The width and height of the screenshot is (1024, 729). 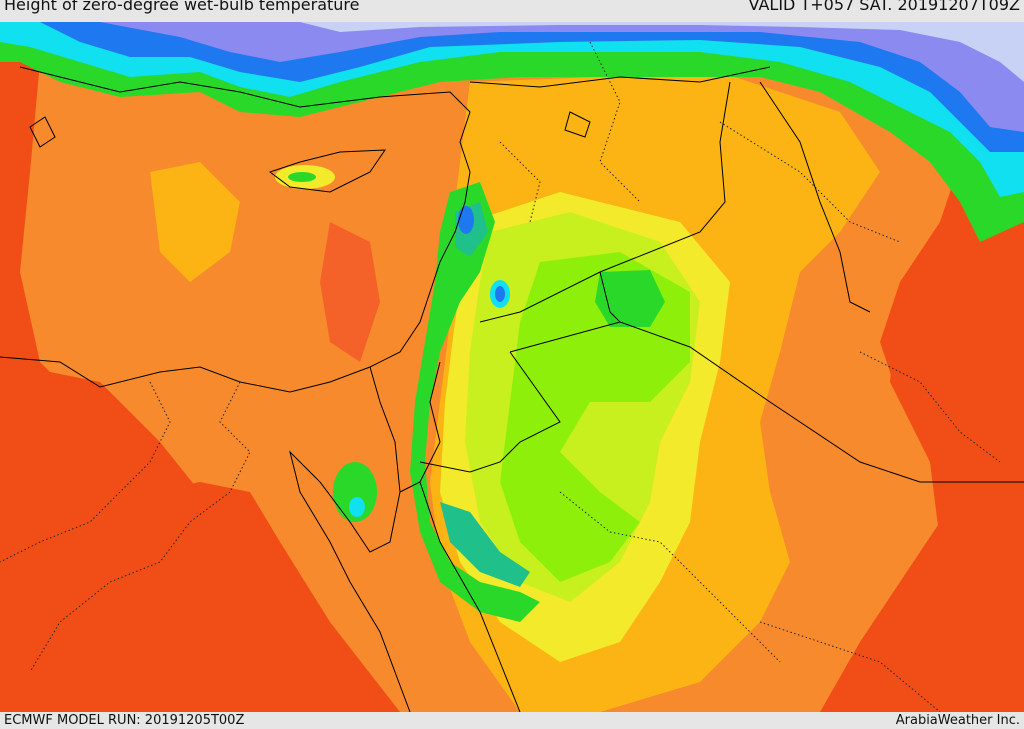 What do you see at coordinates (485, 544) in the screenshot?
I see `hejaz-teal` at bounding box center [485, 544].